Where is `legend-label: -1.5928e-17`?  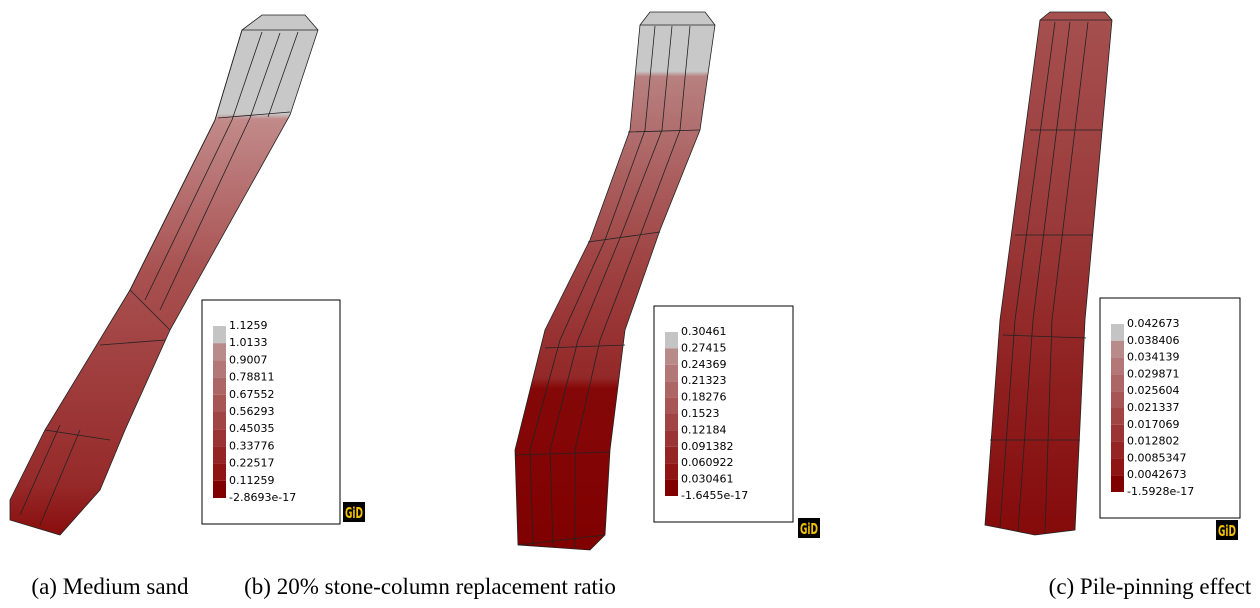 legend-label: -1.5928e-17 is located at coordinates (1160, 491).